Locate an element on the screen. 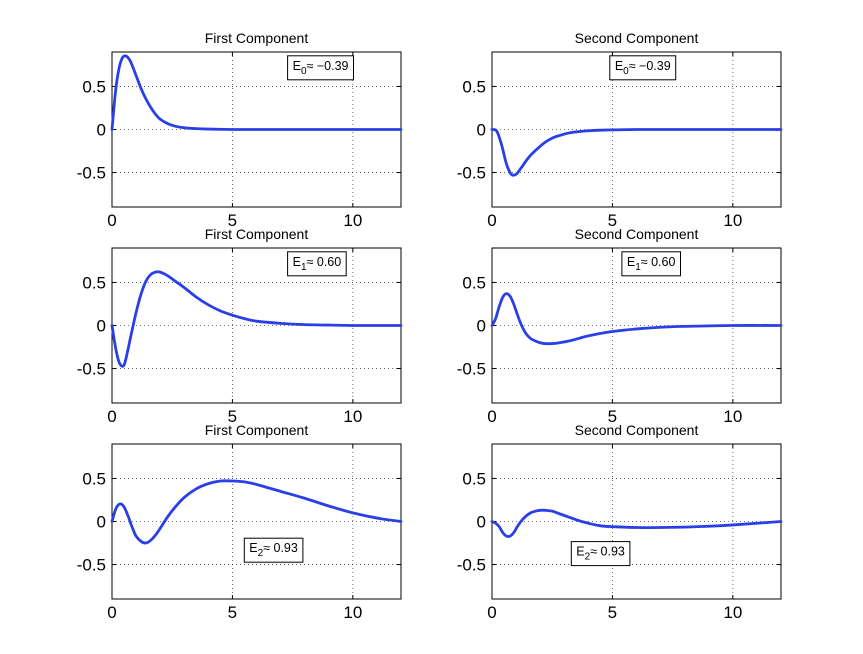 This screenshot has height=654, width=863. subplot: 0 5 10 0.5 0 -0.5 Second Component E2≈ 0.93 is located at coordinates (620, 522).